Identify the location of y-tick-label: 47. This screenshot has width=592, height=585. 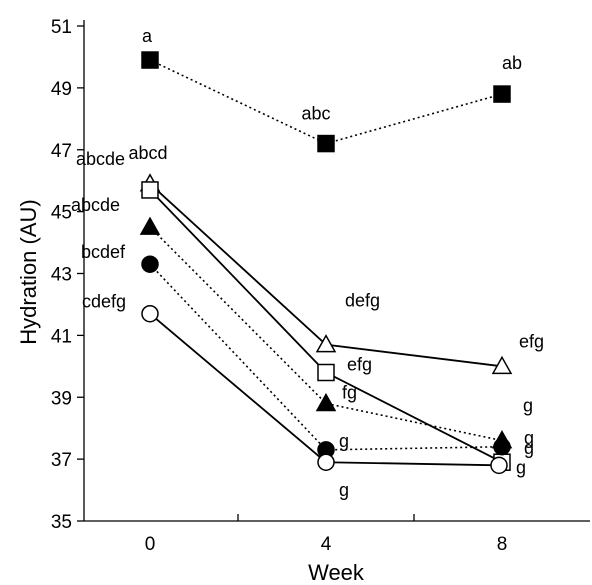
(61, 151).